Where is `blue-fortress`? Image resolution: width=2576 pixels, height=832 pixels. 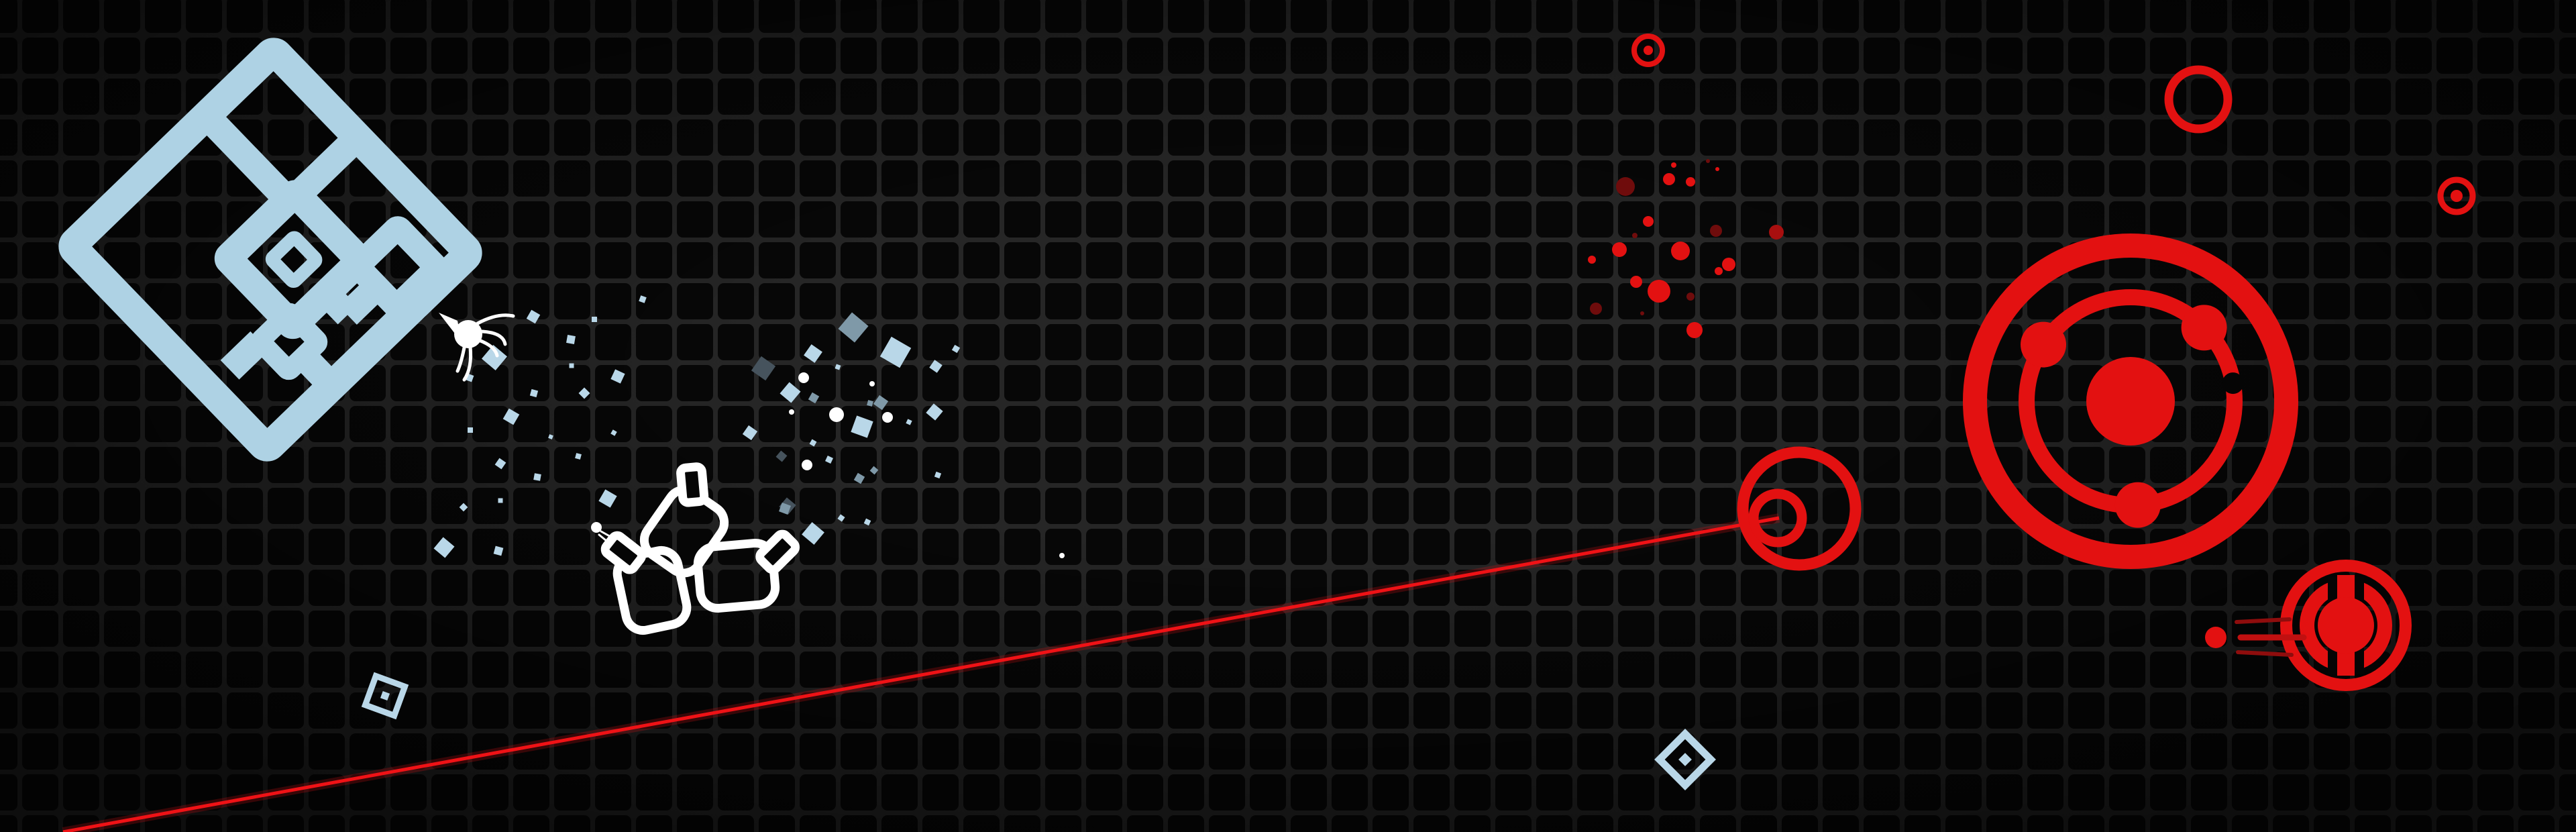
blue-fortress is located at coordinates (270, 250).